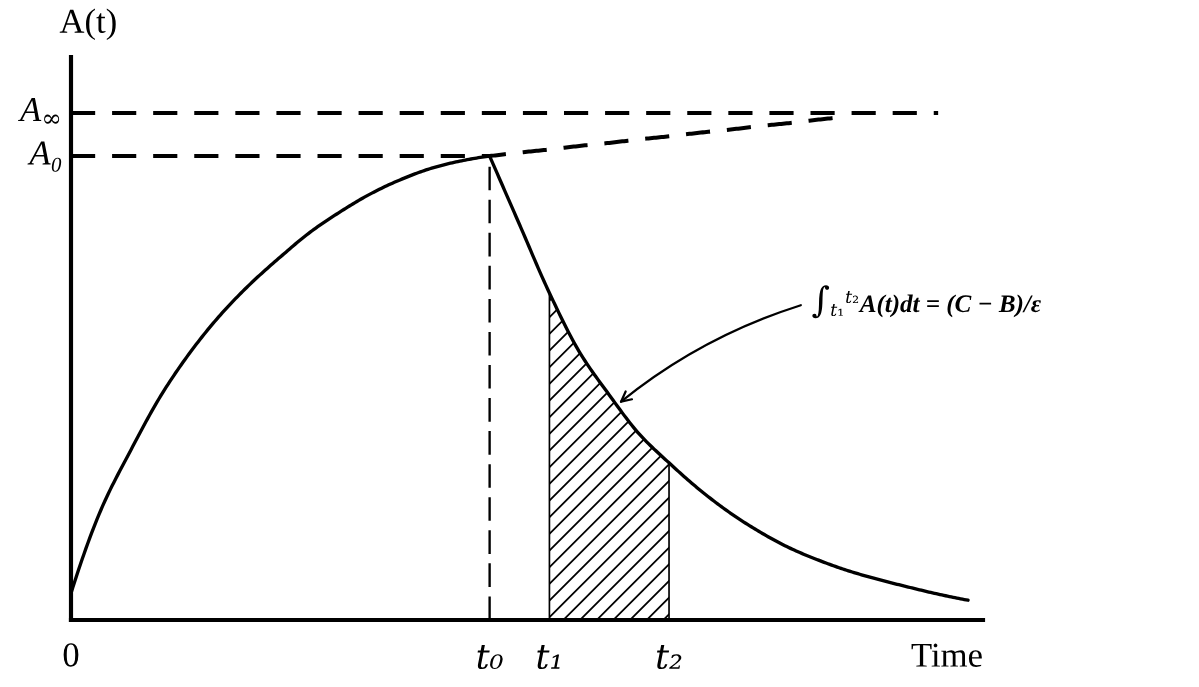 This screenshot has height=687, width=1199. Describe the element at coordinates (87, 24) in the screenshot. I see `y-axis-title: A(t)` at that location.